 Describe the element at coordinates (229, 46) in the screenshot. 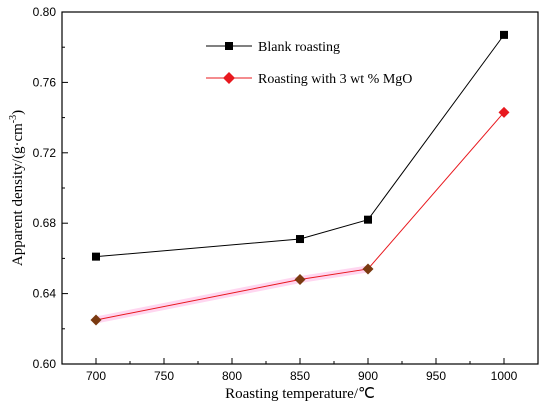

I see `legend-marker-blank` at that location.